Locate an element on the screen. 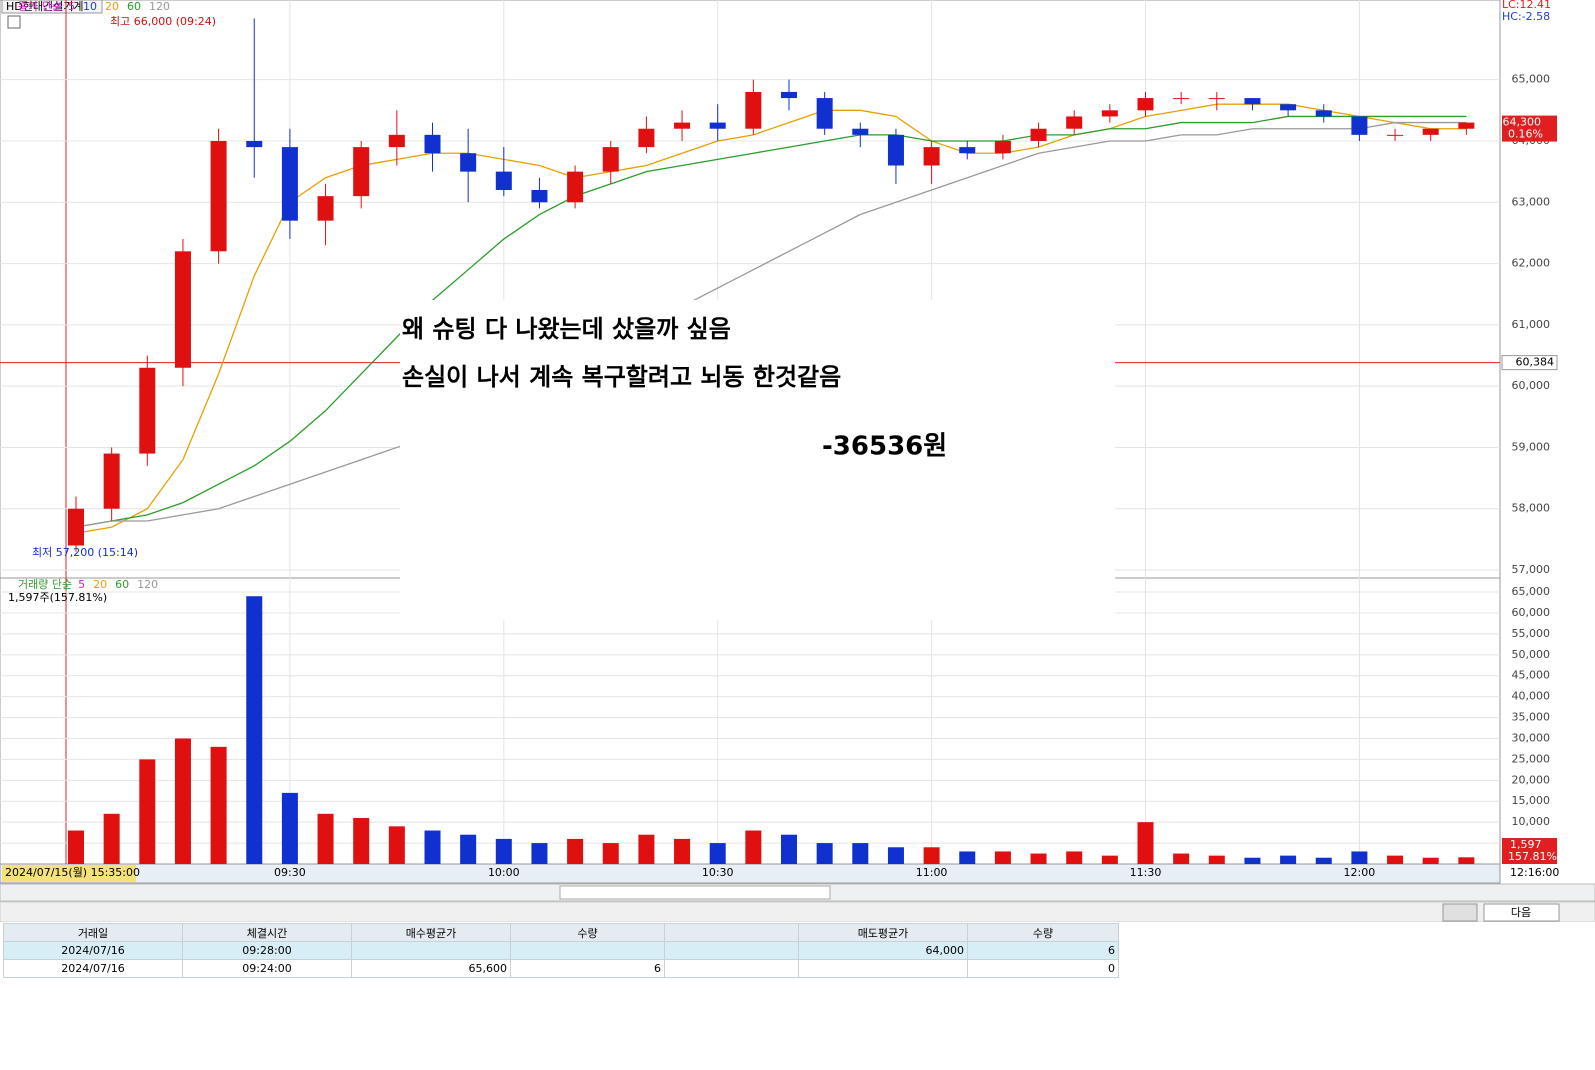 This screenshot has width=1595, height=1070. ref-label: 60,384 is located at coordinates (1535, 362).